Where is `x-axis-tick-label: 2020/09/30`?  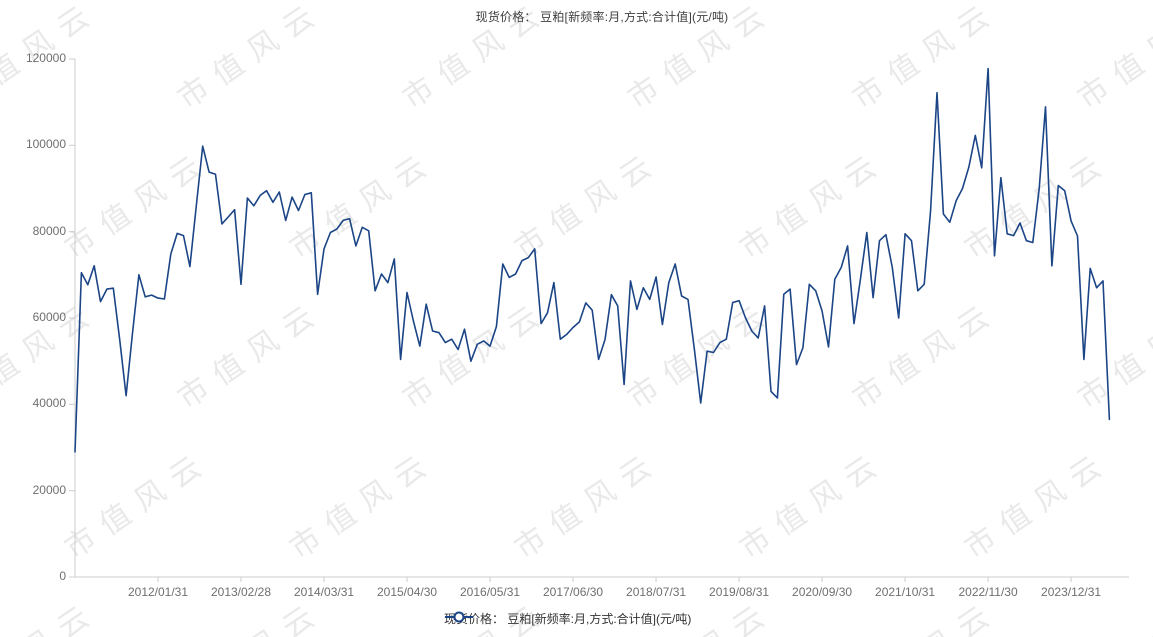
x-axis-tick-label: 2020/09/30 is located at coordinates (822, 592).